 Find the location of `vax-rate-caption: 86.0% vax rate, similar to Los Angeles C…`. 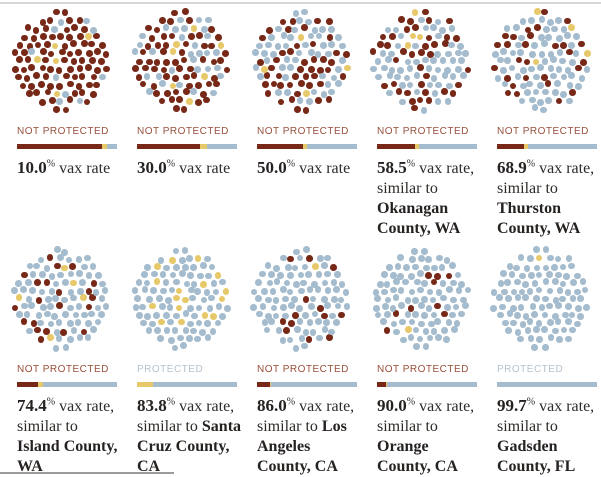

vax-rate-caption: 86.0% vax rate, similar to Los Angeles C… is located at coordinates (309, 436).